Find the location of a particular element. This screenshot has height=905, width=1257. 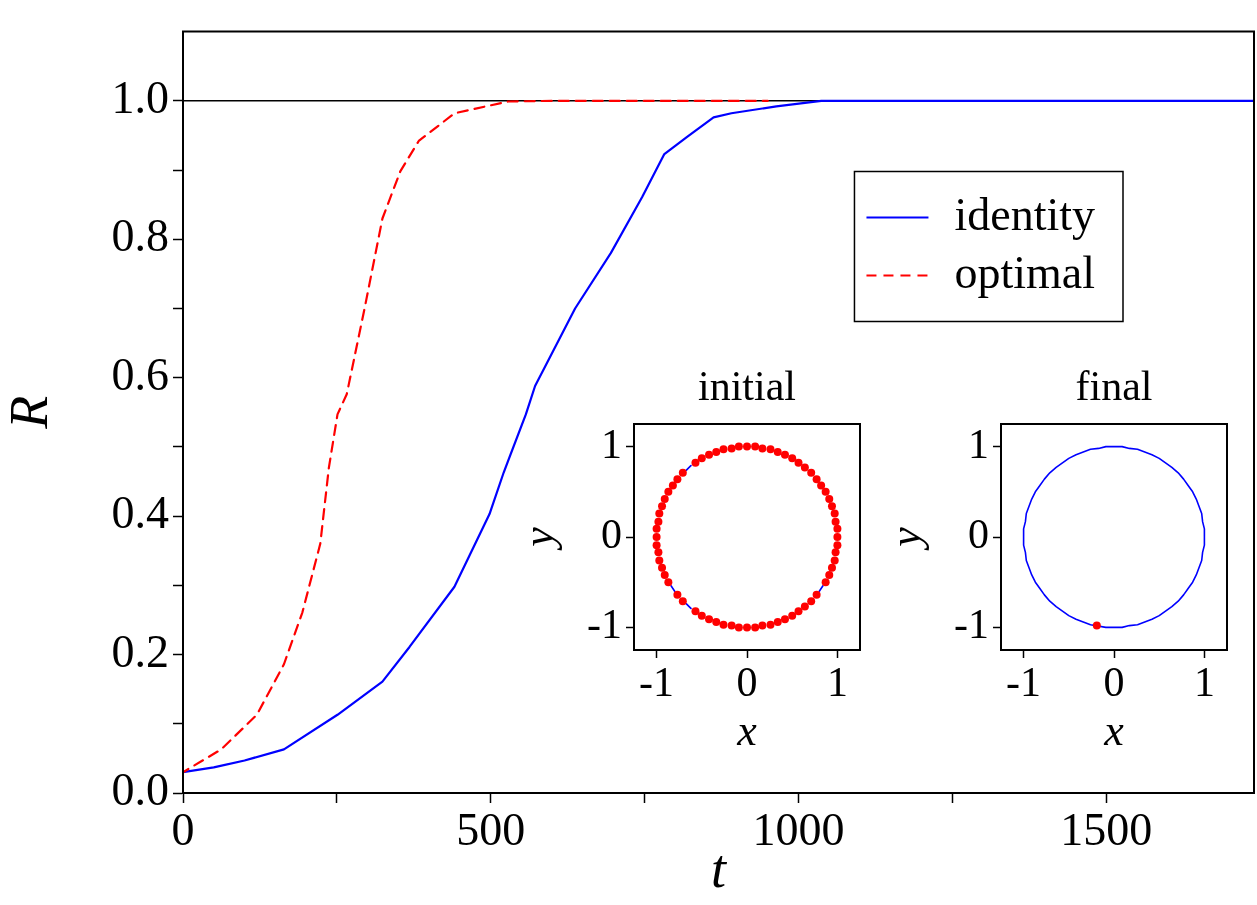

x-axis-title: t is located at coordinates (719, 868).